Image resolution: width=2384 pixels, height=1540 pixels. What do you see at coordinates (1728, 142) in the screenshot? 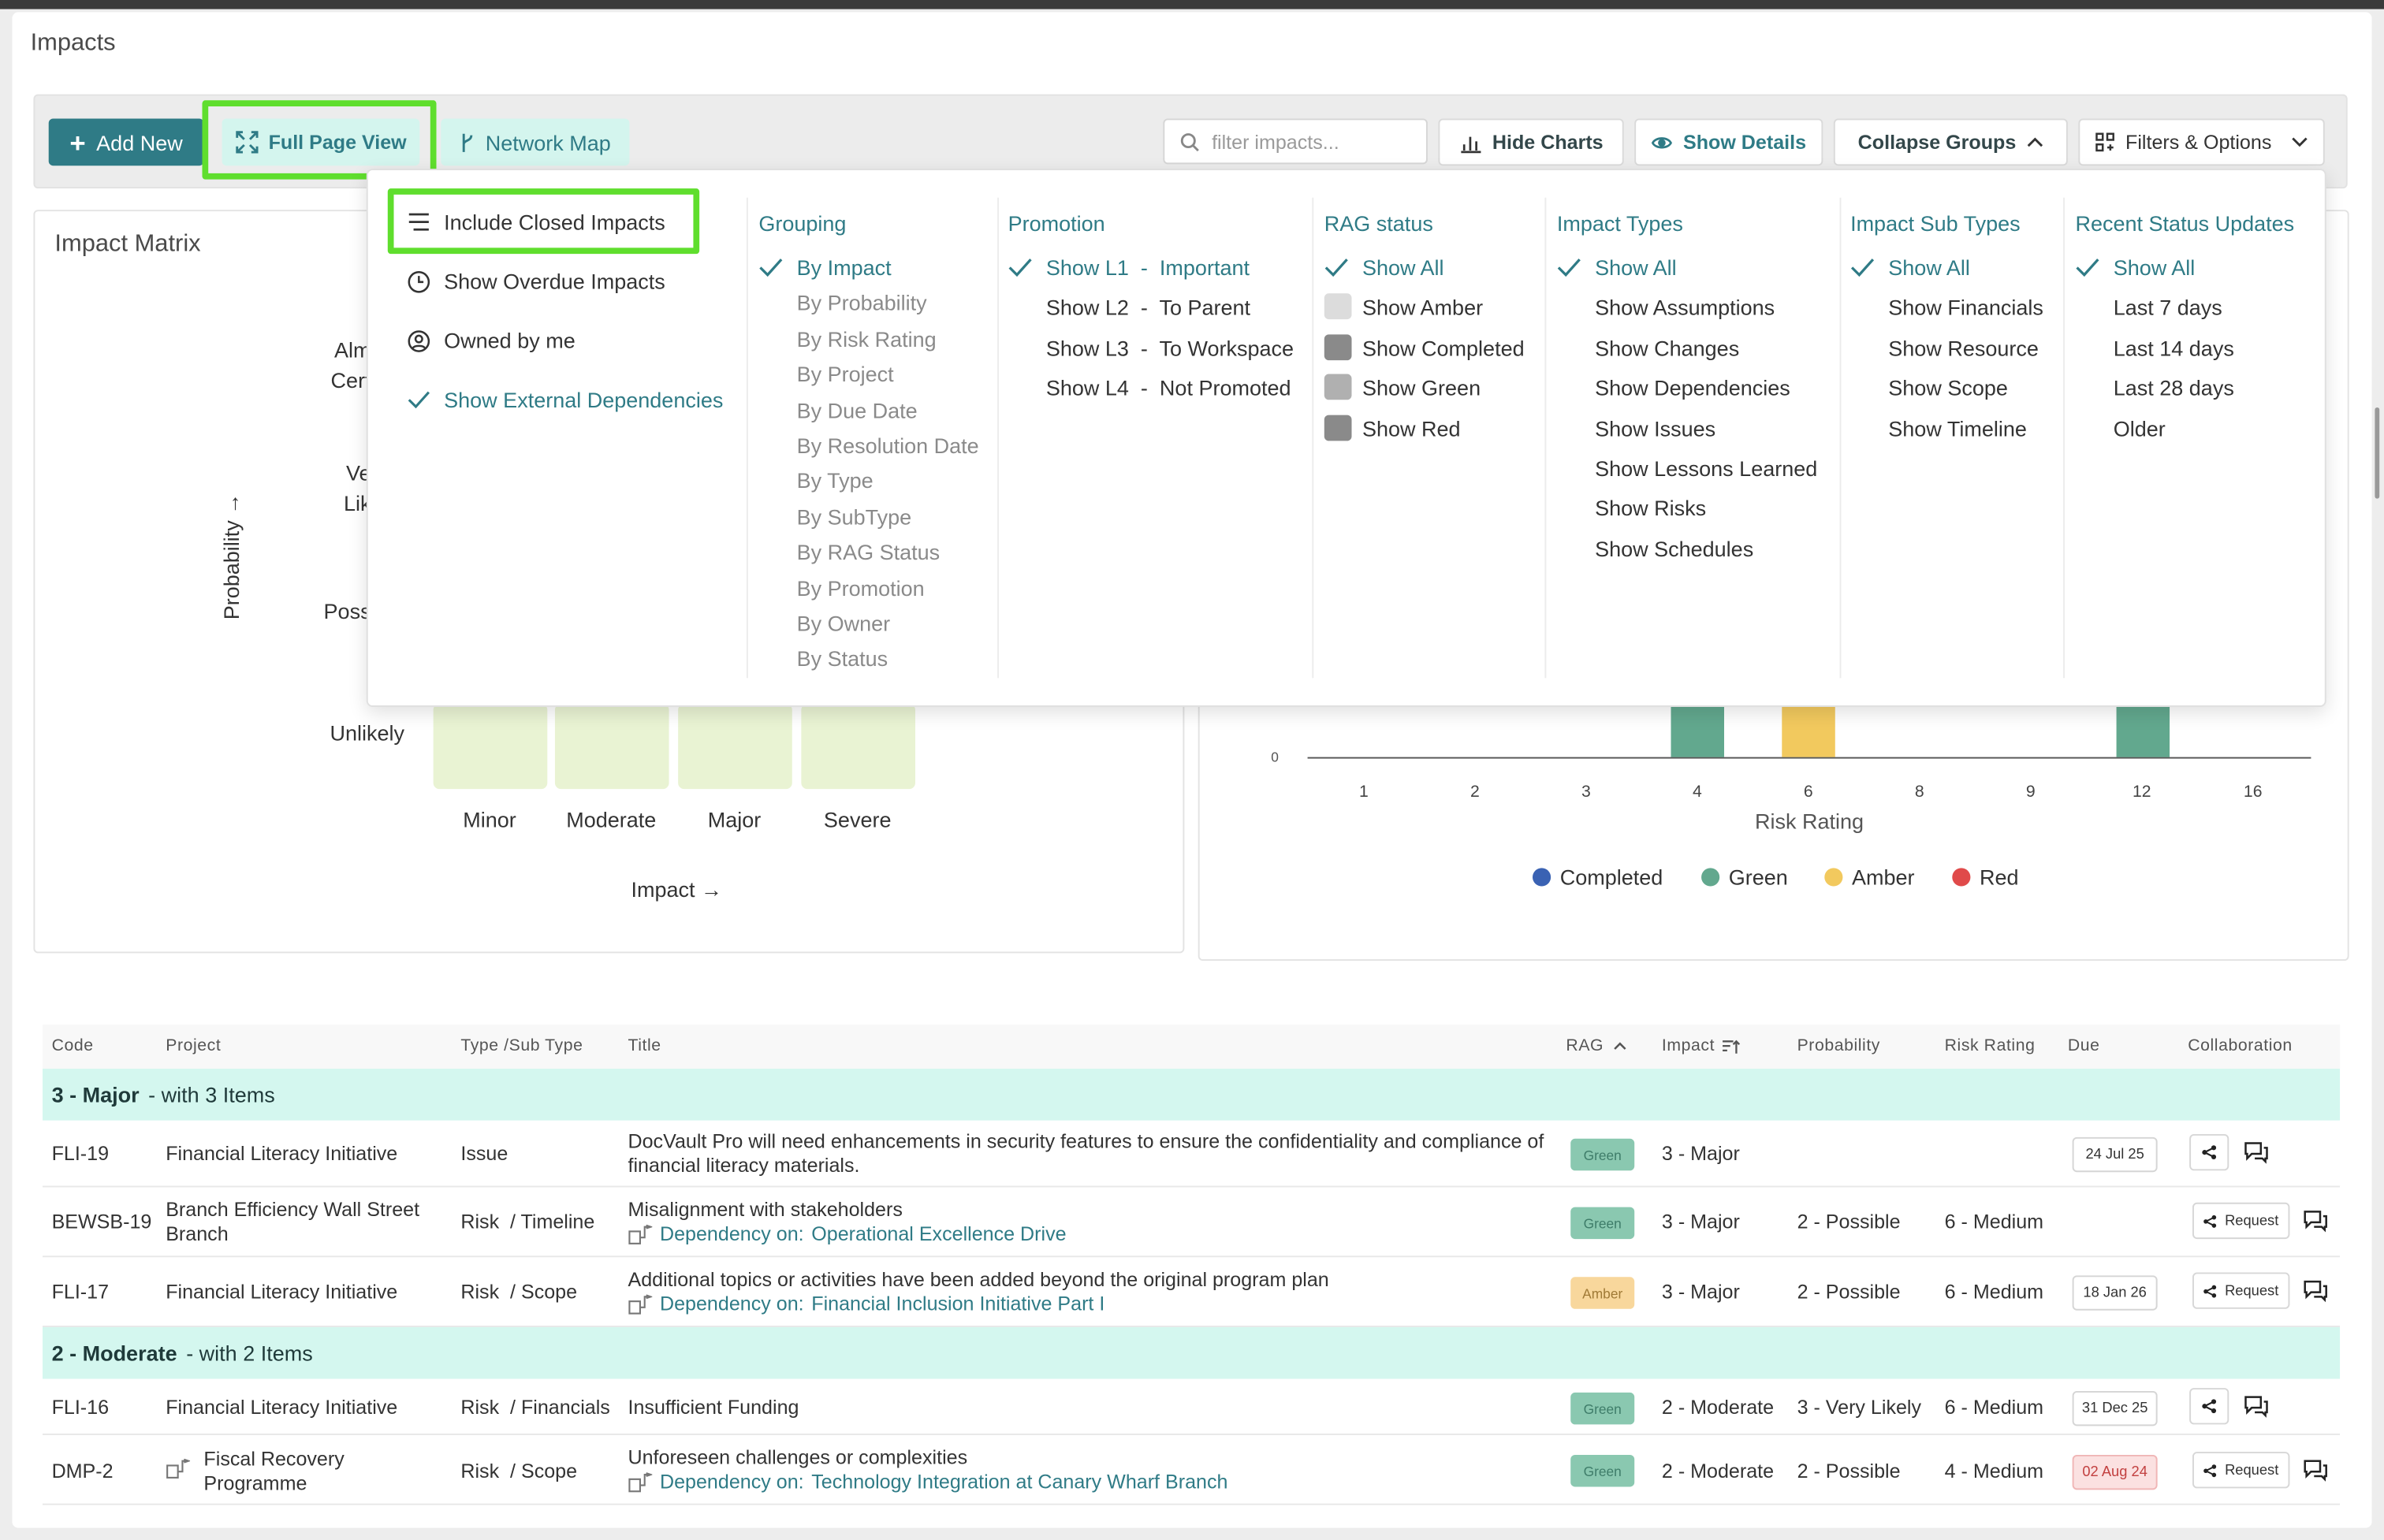
I see `show-details-button: Show Details` at bounding box center [1728, 142].